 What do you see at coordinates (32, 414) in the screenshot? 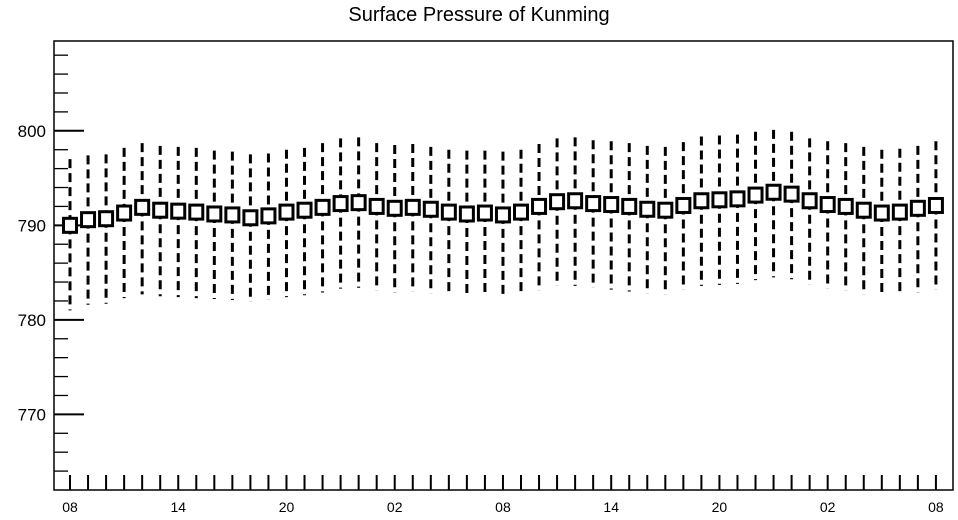
I see `y-tick-label: 770` at bounding box center [32, 414].